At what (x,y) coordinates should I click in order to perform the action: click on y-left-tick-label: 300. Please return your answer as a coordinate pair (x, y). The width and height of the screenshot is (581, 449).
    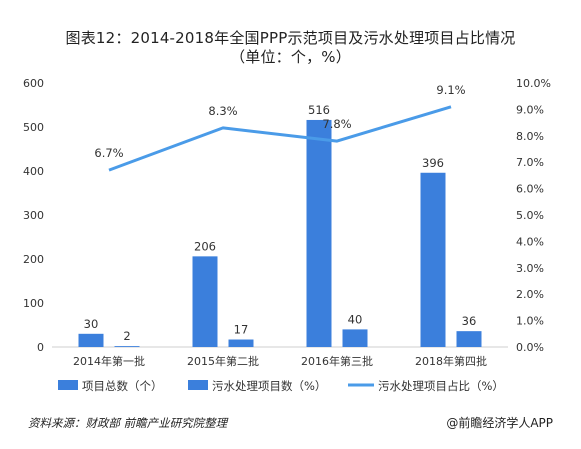
    Looking at the image, I should click on (33, 215).